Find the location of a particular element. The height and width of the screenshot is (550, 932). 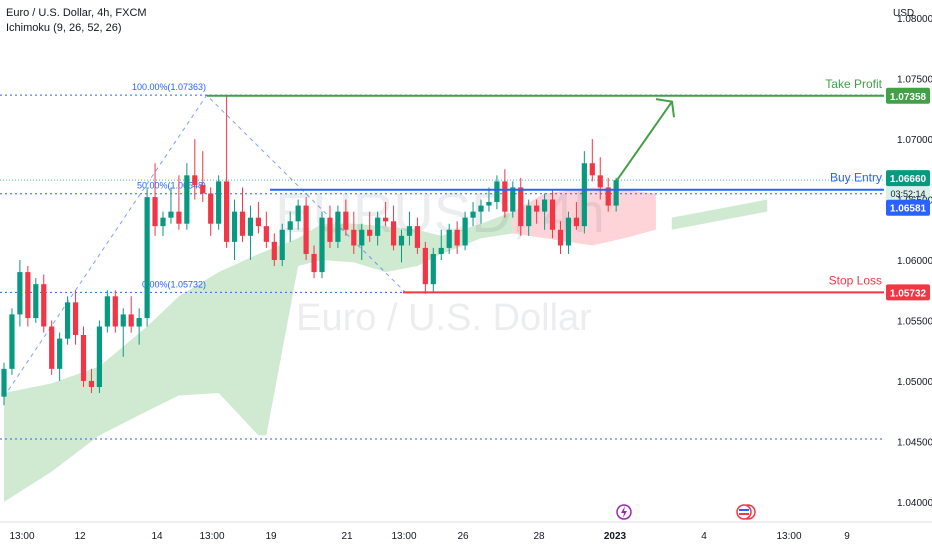

time-tick-label: 26 is located at coordinates (463, 536).